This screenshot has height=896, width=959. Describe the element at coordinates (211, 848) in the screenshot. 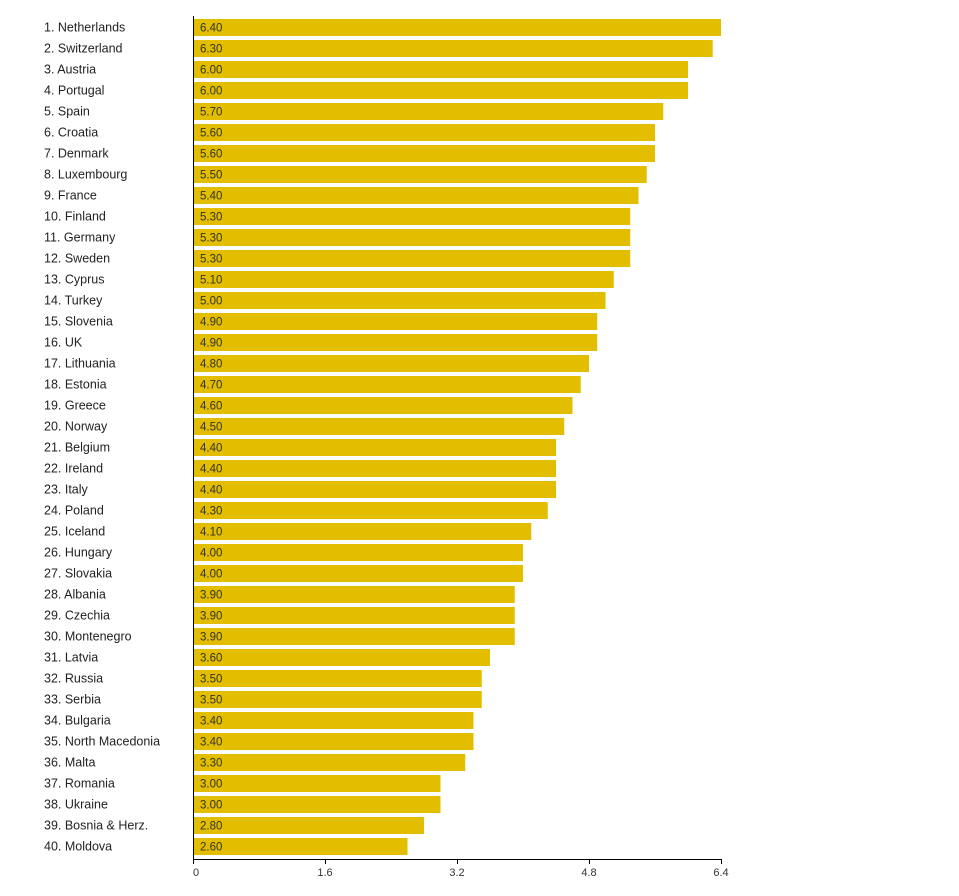

I see `bar-value-label: 2.60` at that location.